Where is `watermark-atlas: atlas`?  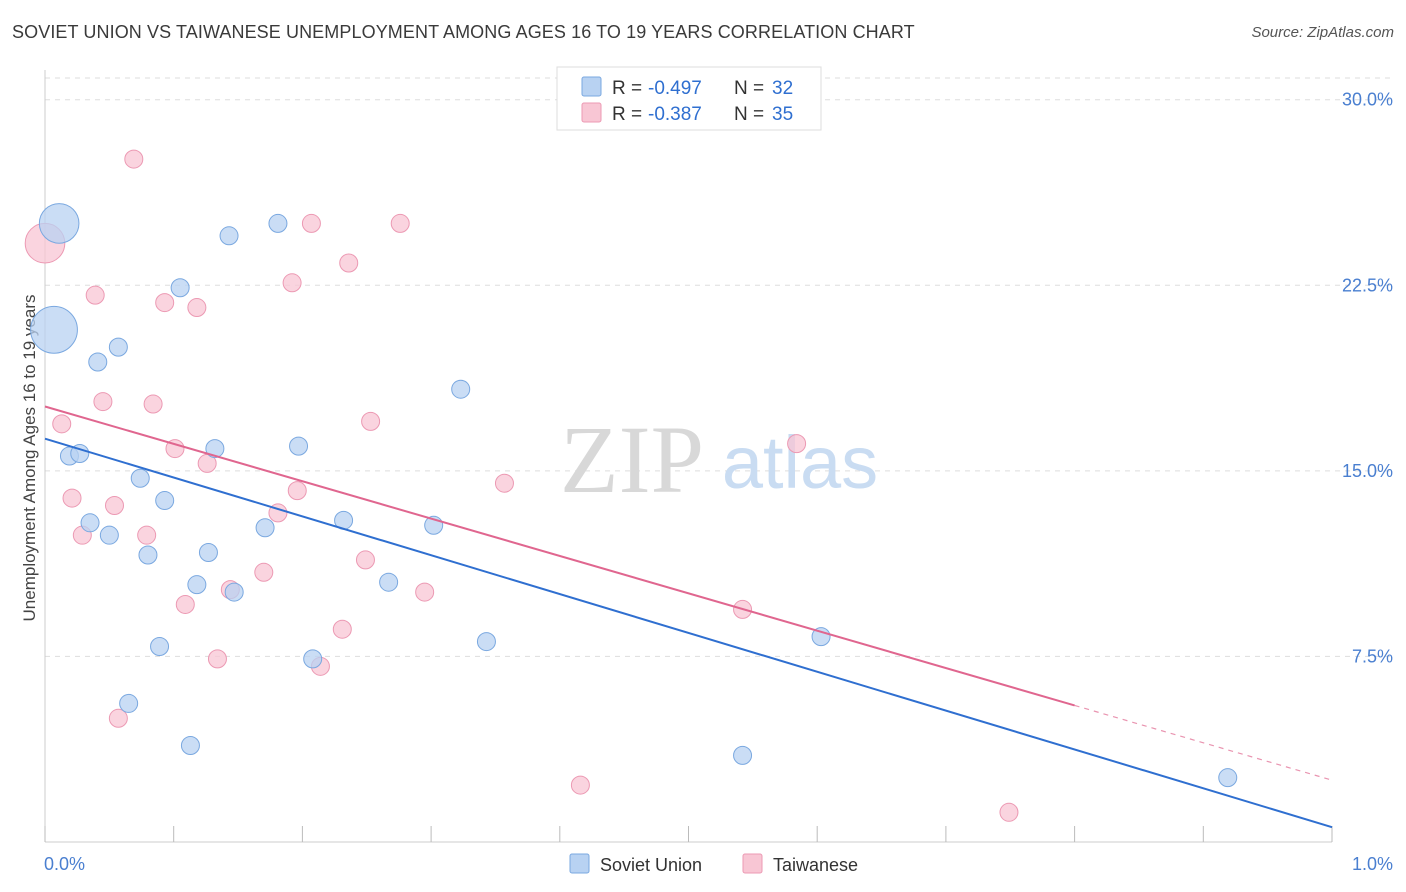
watermark-atlas: atlas is located at coordinates (800, 462).